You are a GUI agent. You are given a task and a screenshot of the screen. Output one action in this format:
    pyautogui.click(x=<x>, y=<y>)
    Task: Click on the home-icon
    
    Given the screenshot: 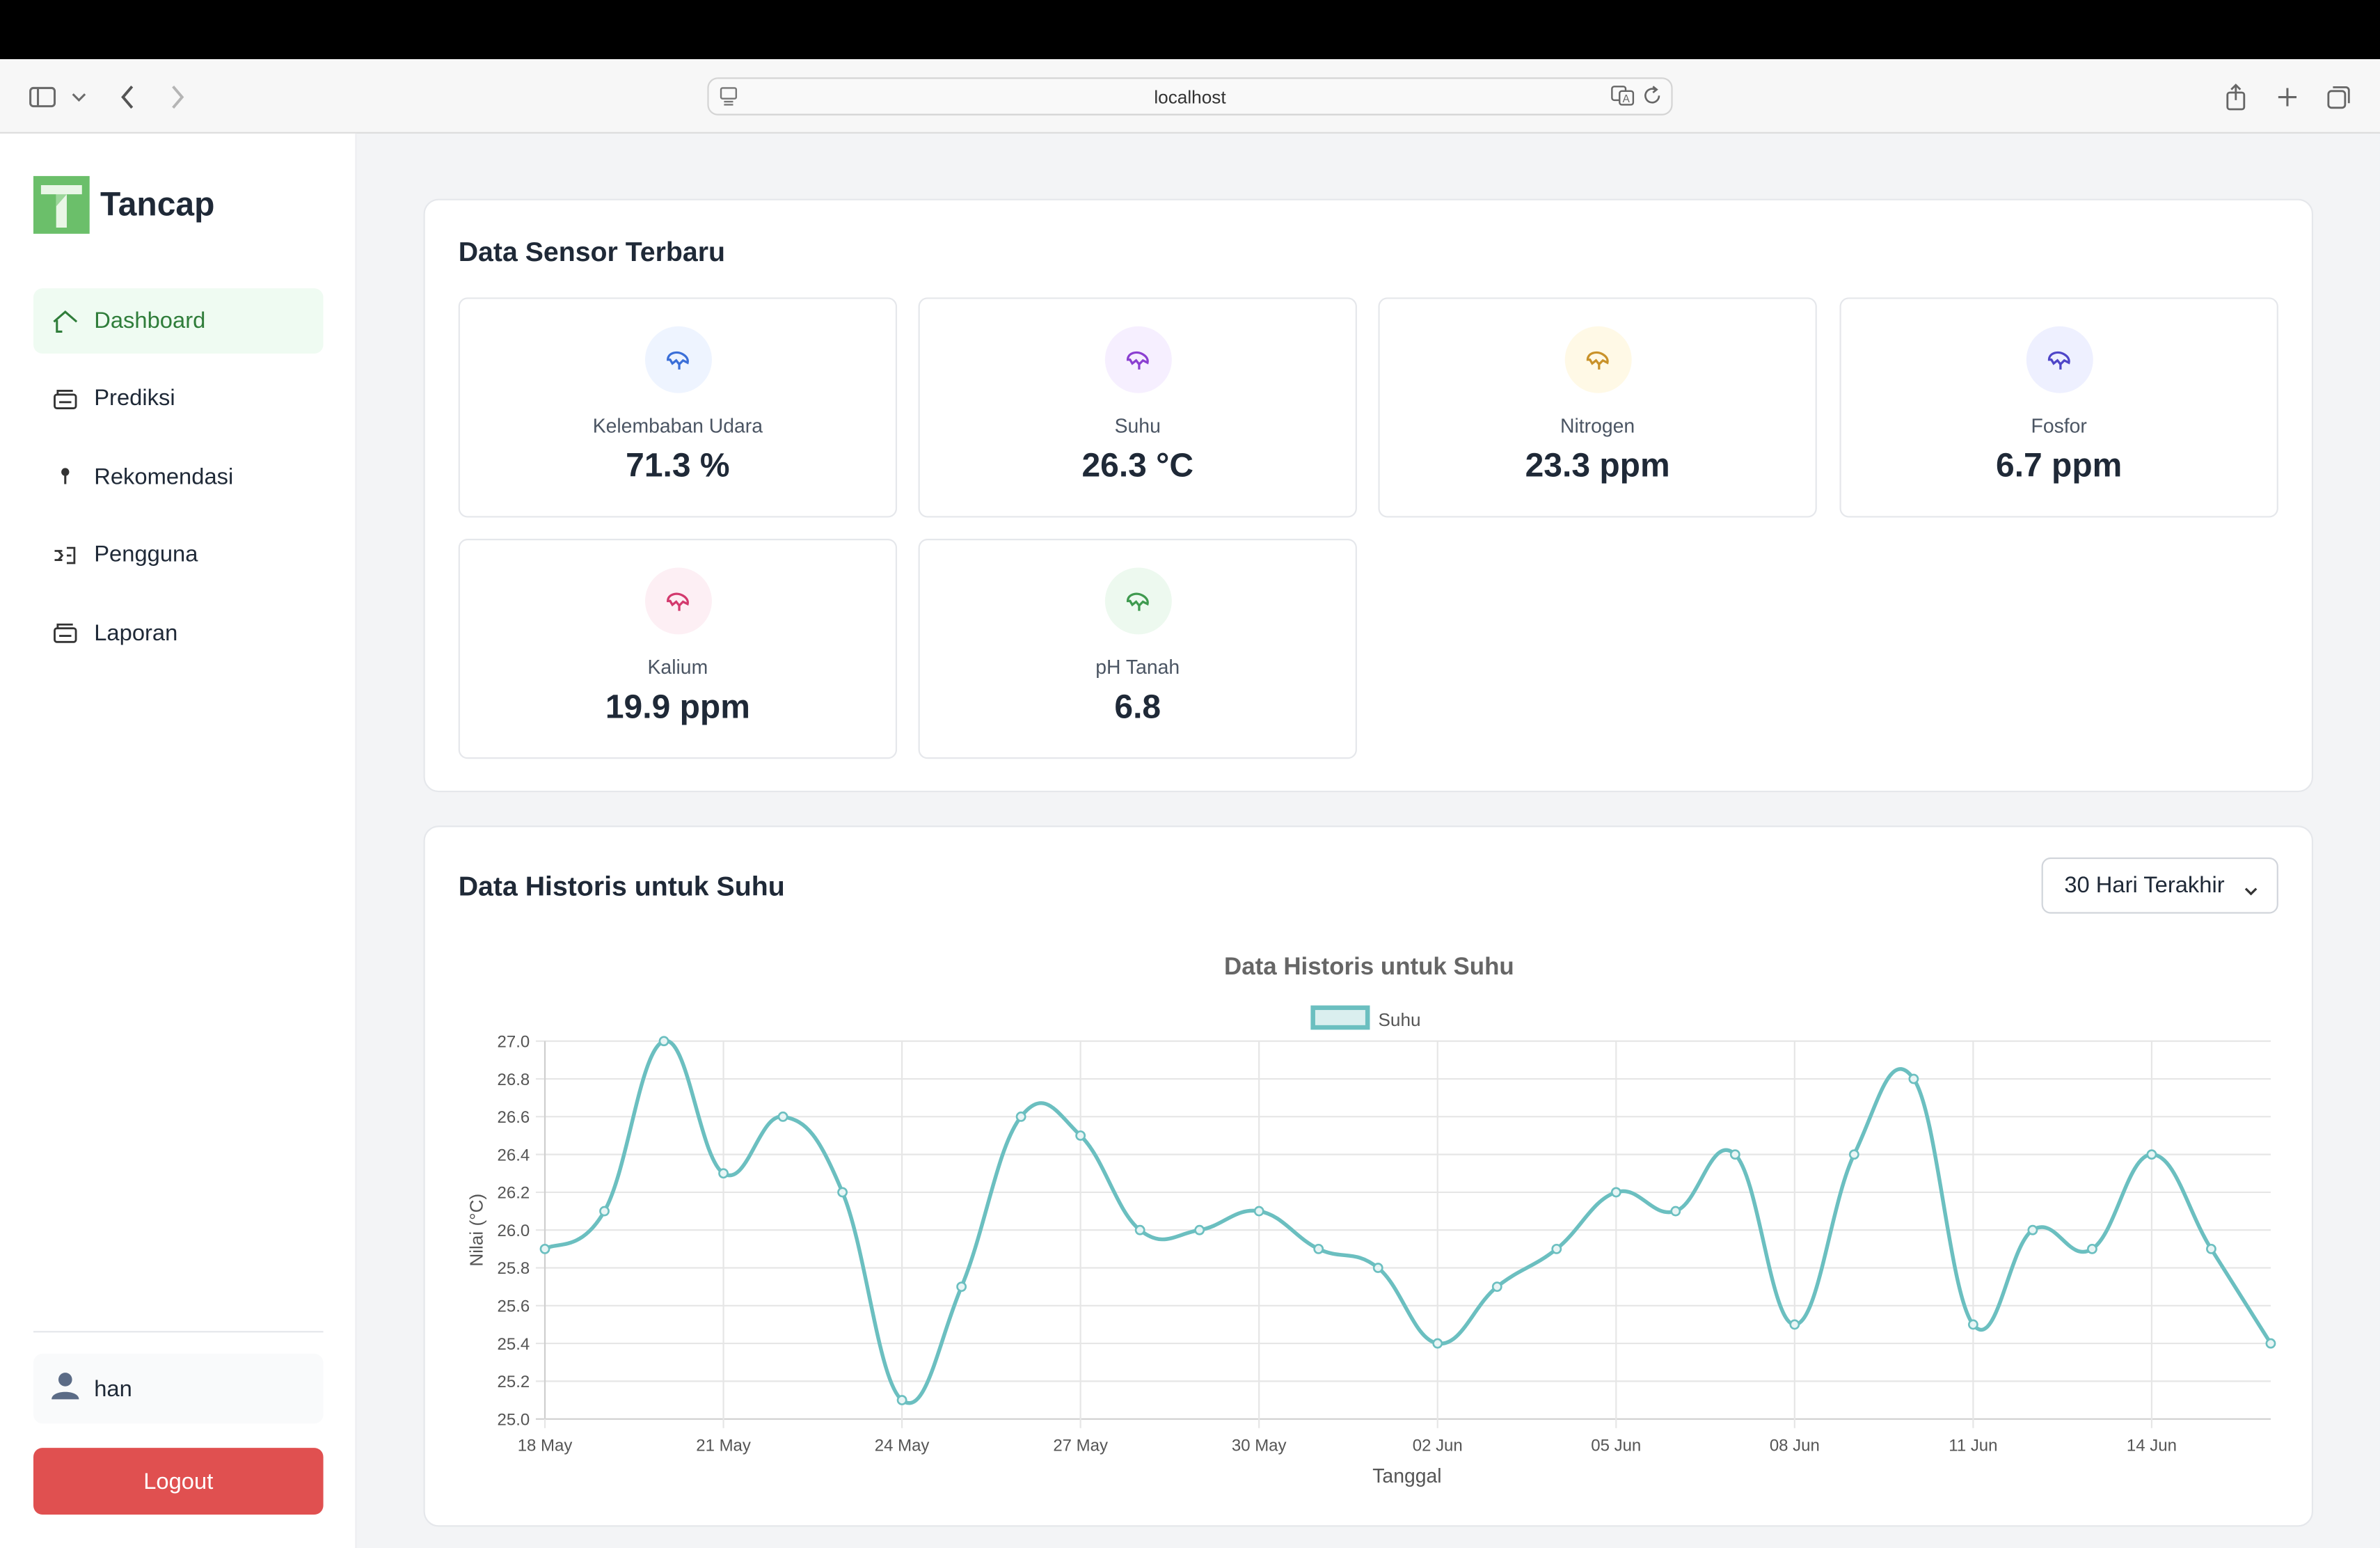 What is the action you would take?
    pyautogui.click(x=65, y=321)
    